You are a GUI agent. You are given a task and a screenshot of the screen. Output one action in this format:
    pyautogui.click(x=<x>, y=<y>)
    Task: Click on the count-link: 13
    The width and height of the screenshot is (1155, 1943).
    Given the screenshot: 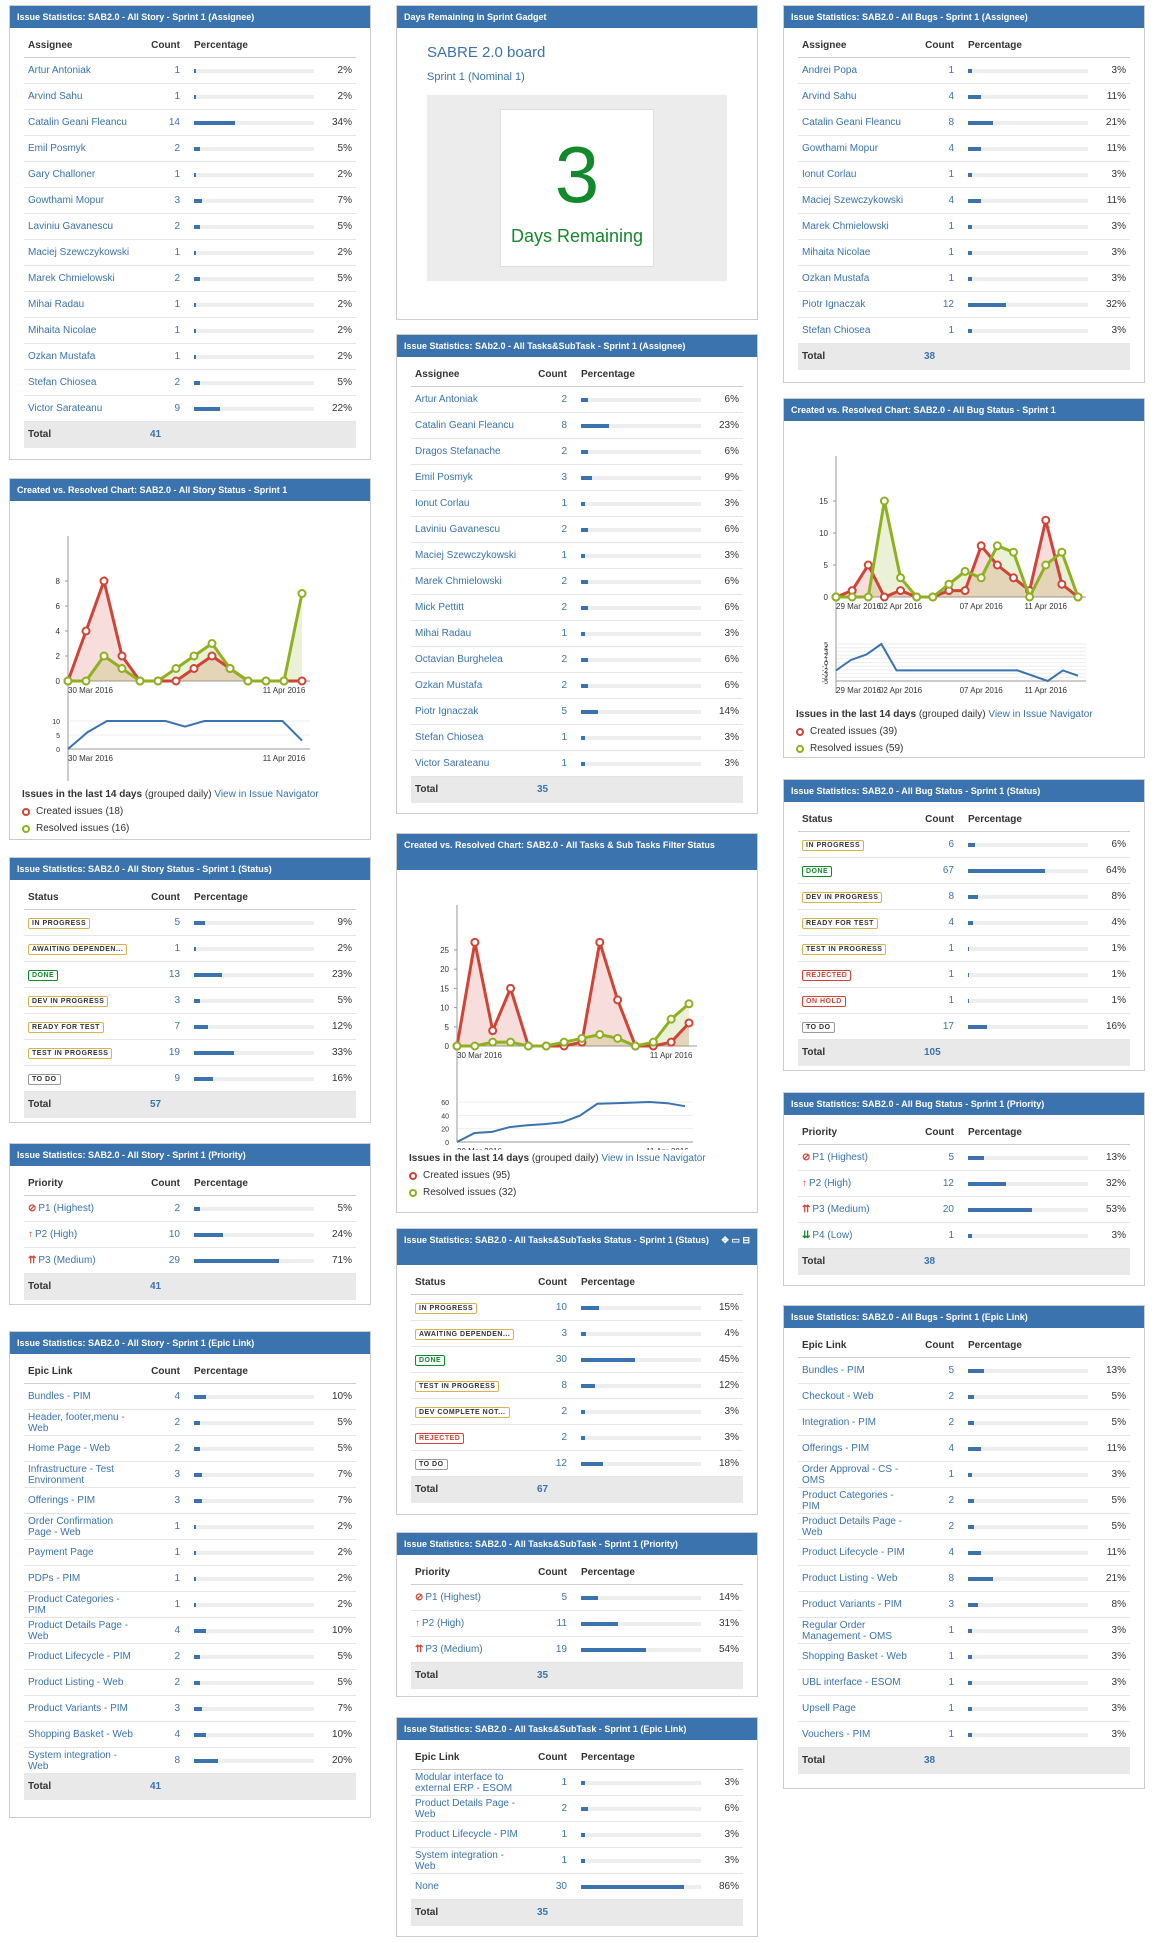 What is the action you would take?
    pyautogui.click(x=165, y=974)
    